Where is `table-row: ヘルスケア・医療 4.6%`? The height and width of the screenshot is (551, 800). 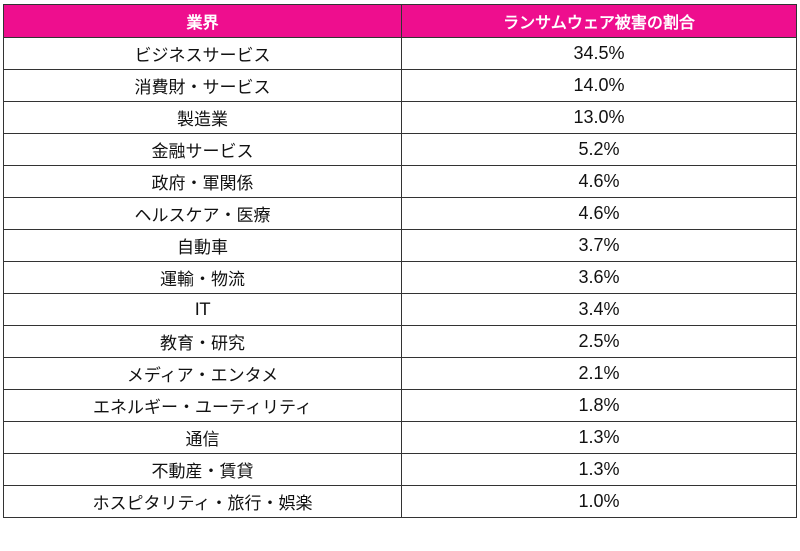 table-row: ヘルスケア・医療 4.6% is located at coordinates (400, 213).